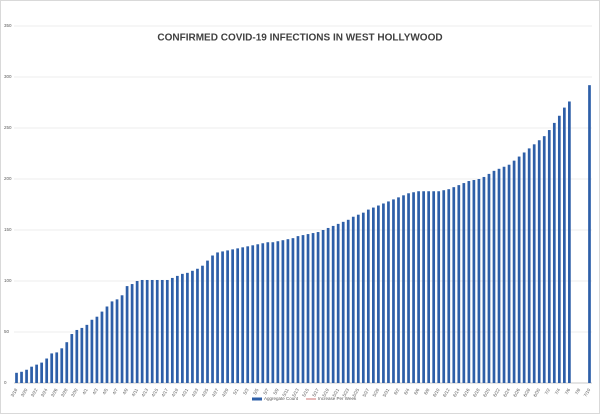 The image size is (600, 414). I want to click on x-tick-label: 5/15, so click(305, 392).